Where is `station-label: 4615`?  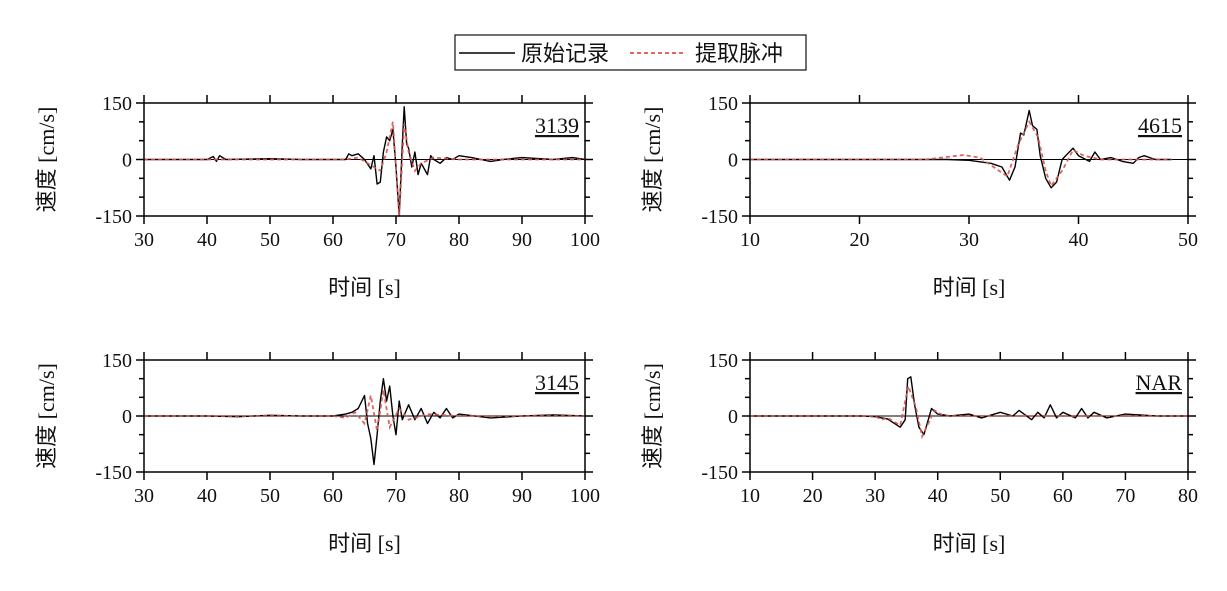
station-label: 4615 is located at coordinates (1160, 125).